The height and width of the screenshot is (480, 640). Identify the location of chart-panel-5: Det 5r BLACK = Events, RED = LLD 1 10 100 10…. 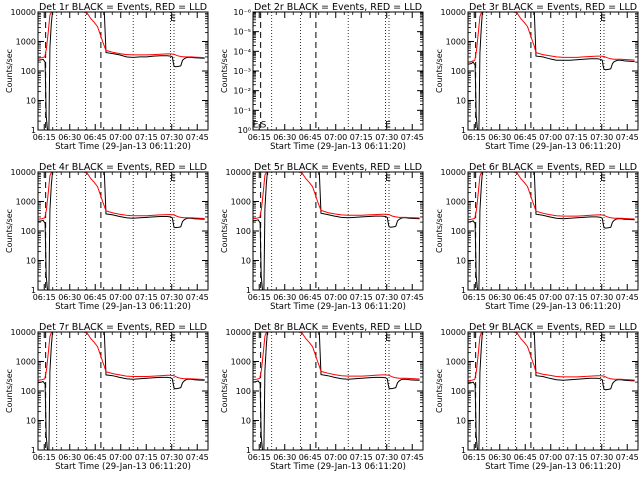
(322, 237).